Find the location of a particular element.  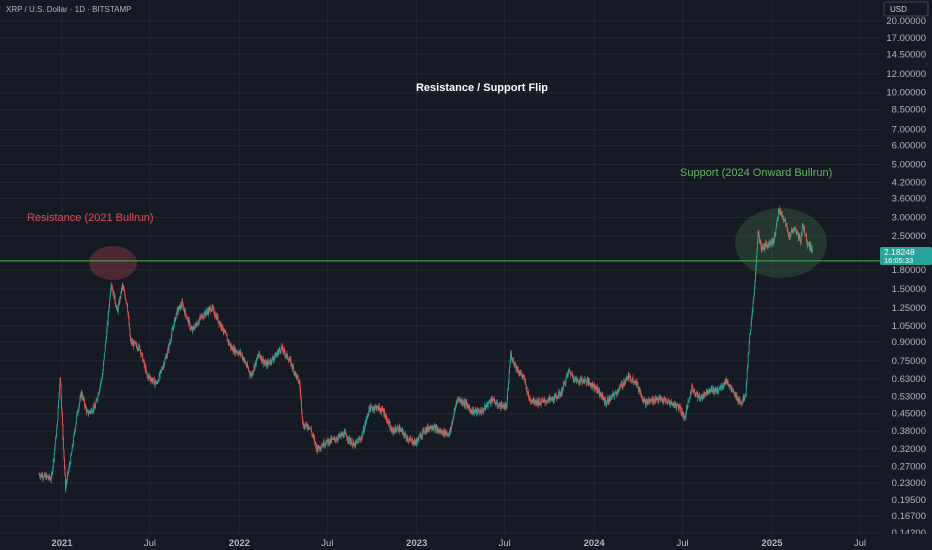

support-annotation: Support (2024 Onward Bullrun) is located at coordinates (756, 173).